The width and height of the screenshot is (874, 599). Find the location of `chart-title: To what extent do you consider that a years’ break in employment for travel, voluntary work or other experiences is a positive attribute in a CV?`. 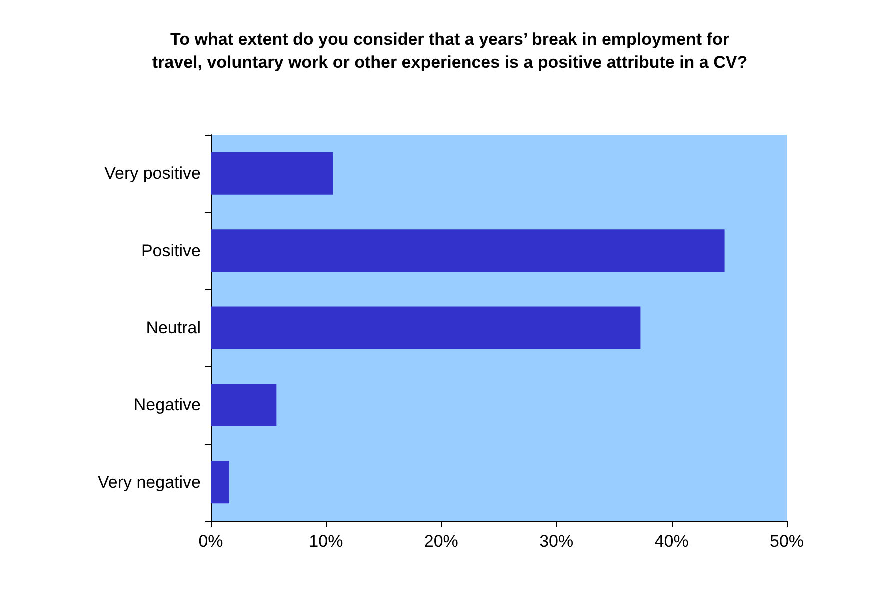

chart-title: To what extent do you consider that a years’ break in employment for travel, voluntary work or other experiences is a positive attribute in a CV? is located at coordinates (450, 51).